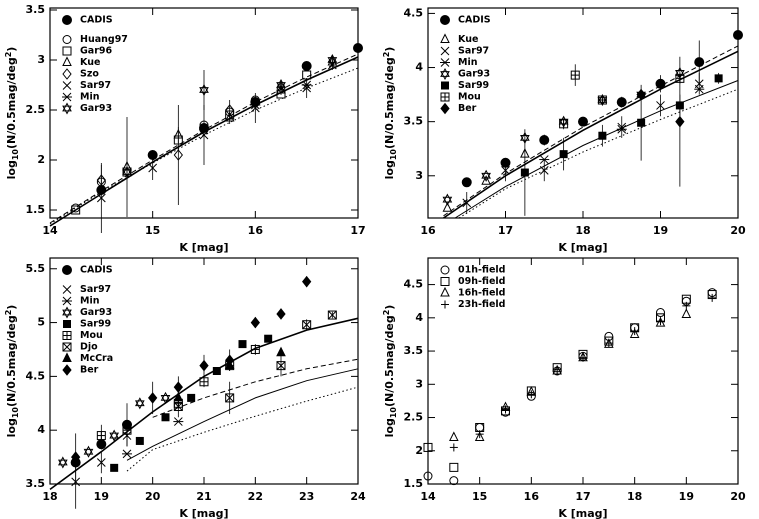 This screenshot has height=519, width=759. What do you see at coordinates (306, 496) in the screenshot?
I see `x-tick-label: 23` at bounding box center [306, 496].